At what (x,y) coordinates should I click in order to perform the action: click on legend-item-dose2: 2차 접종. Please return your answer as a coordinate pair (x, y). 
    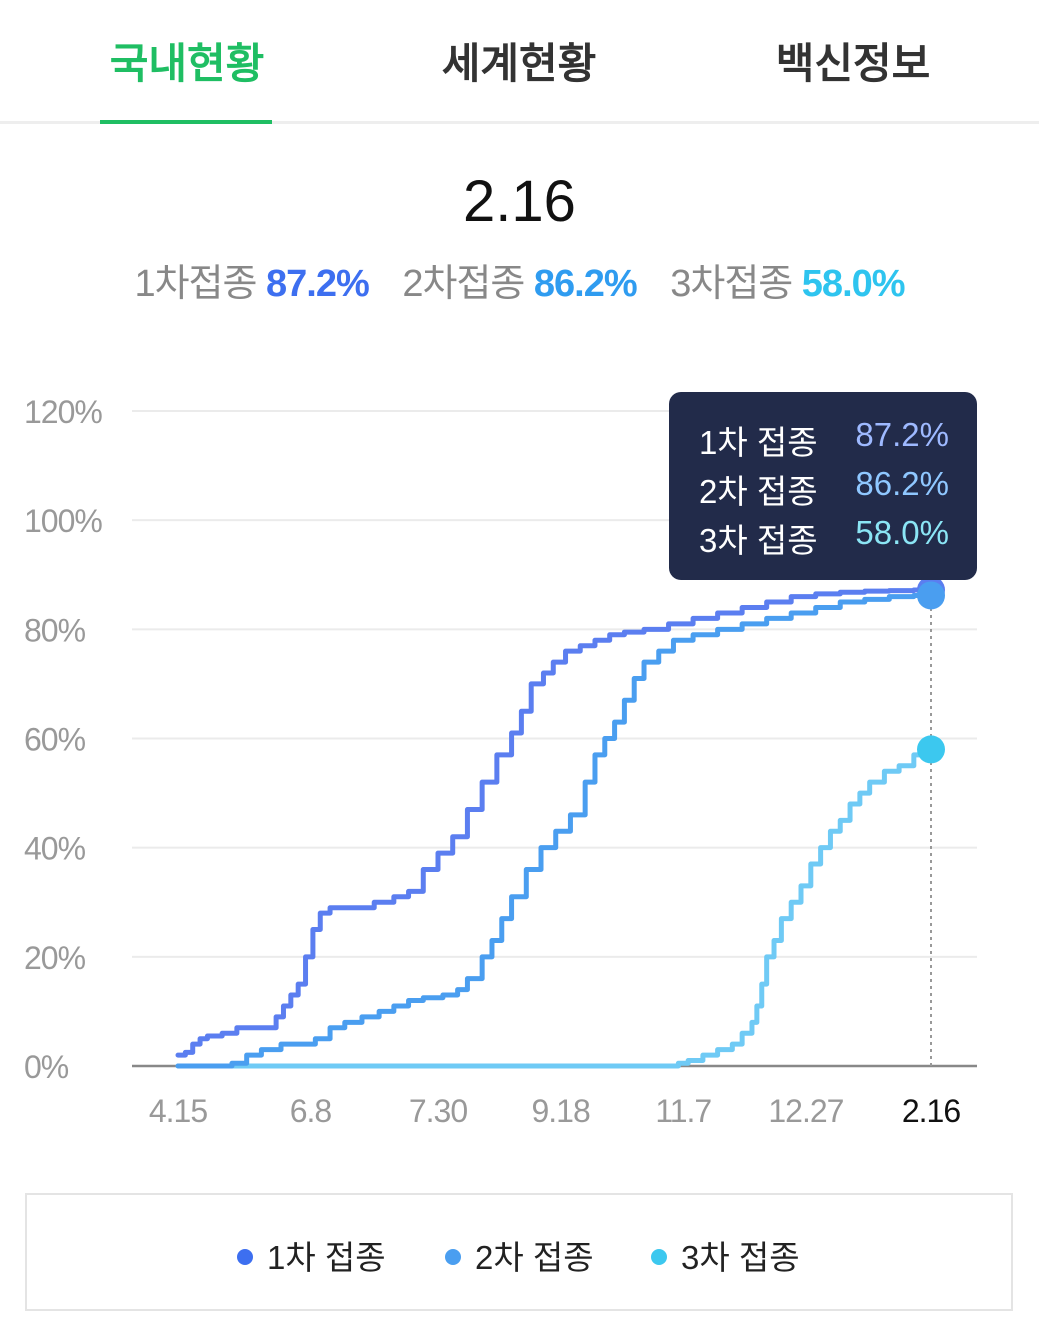
    Looking at the image, I should click on (519, 1255).